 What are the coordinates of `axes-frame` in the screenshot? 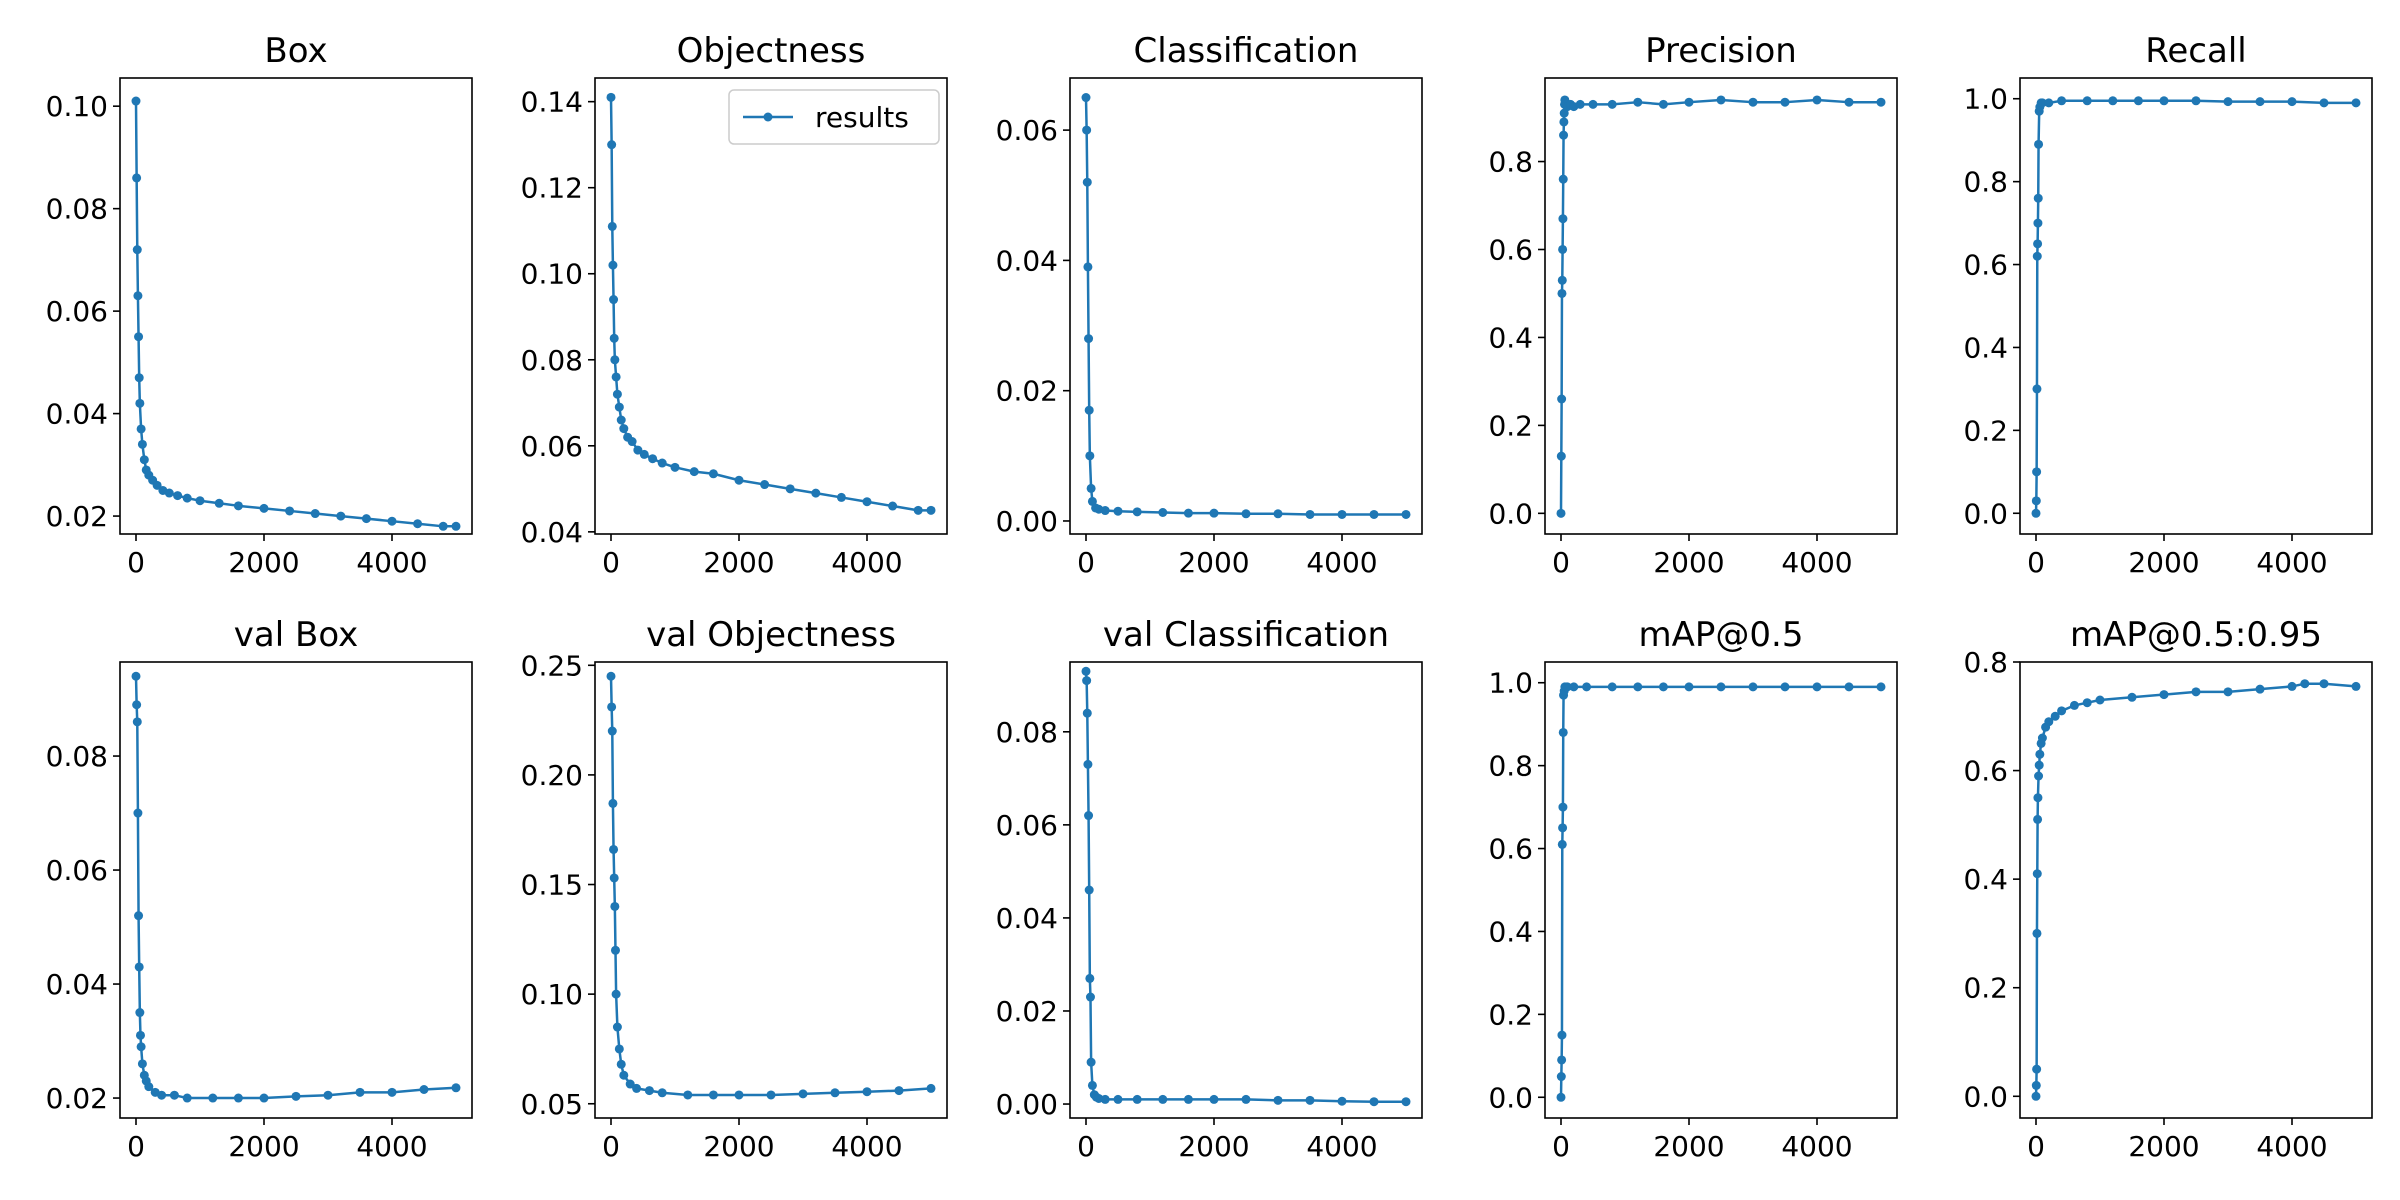 It's located at (1721, 890).